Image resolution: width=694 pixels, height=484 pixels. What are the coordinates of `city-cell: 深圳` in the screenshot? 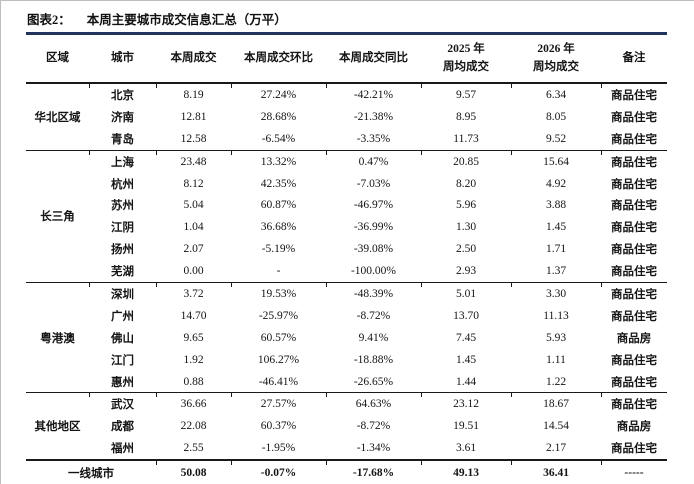 It's located at (122, 293).